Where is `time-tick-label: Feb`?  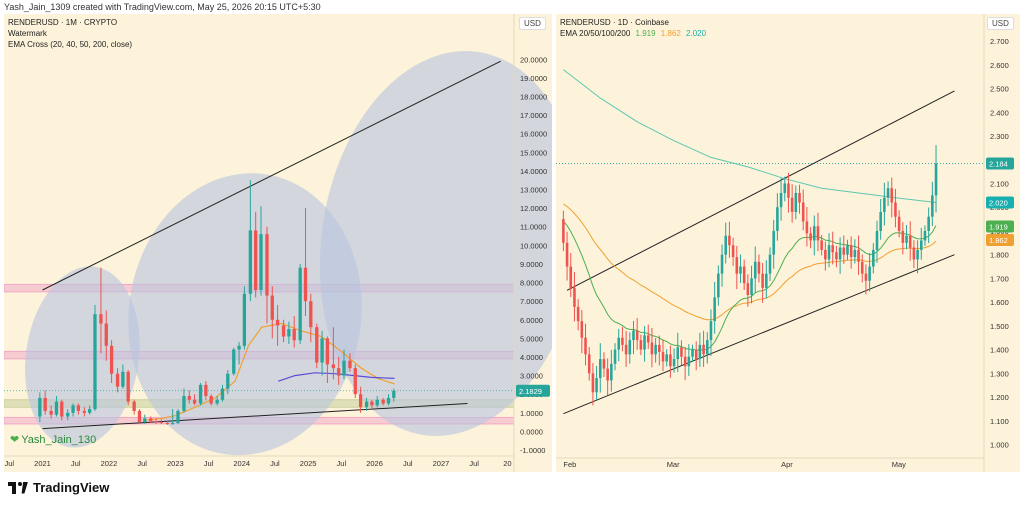 time-tick-label: Feb is located at coordinates (569, 464).